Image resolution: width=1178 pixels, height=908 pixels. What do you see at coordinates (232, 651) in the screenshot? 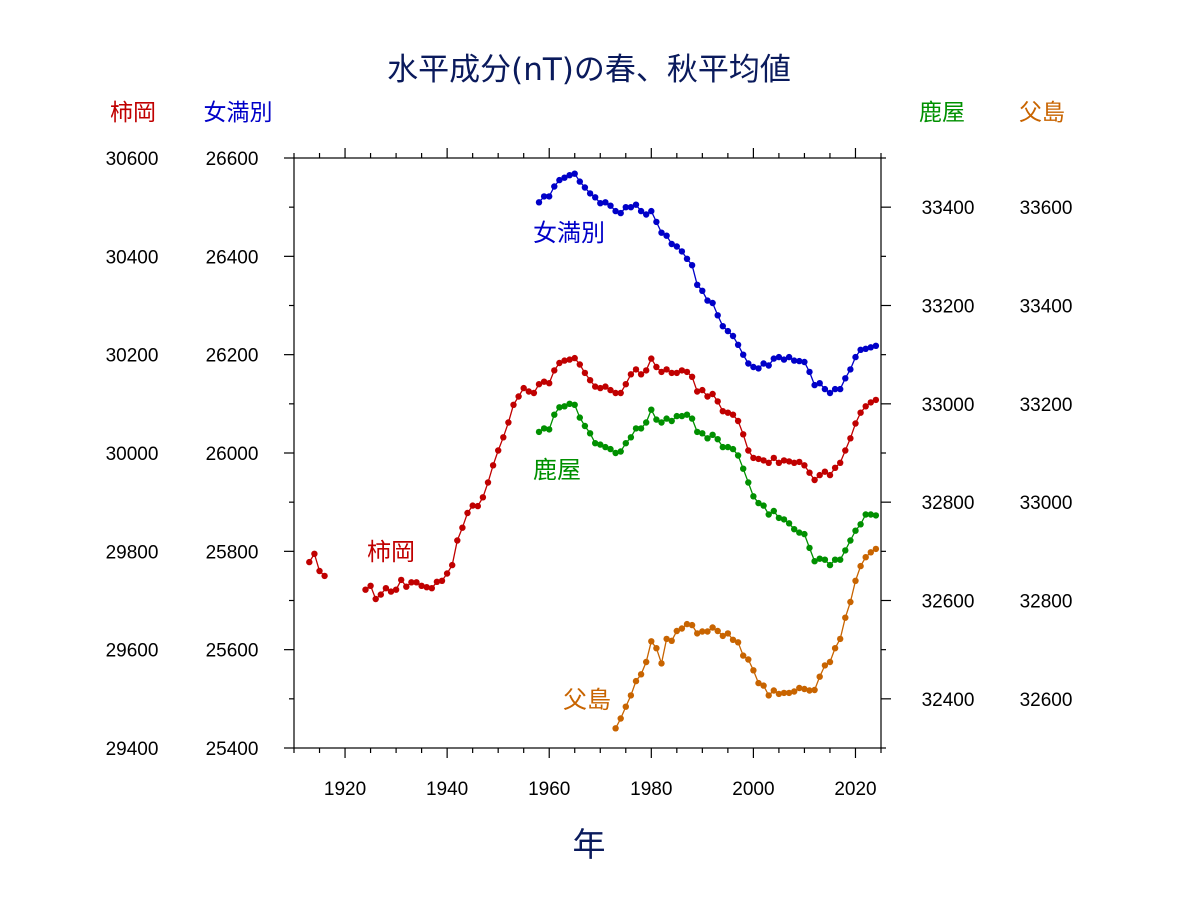
I see `left-inner-tick-label: 25600` at bounding box center [232, 651].